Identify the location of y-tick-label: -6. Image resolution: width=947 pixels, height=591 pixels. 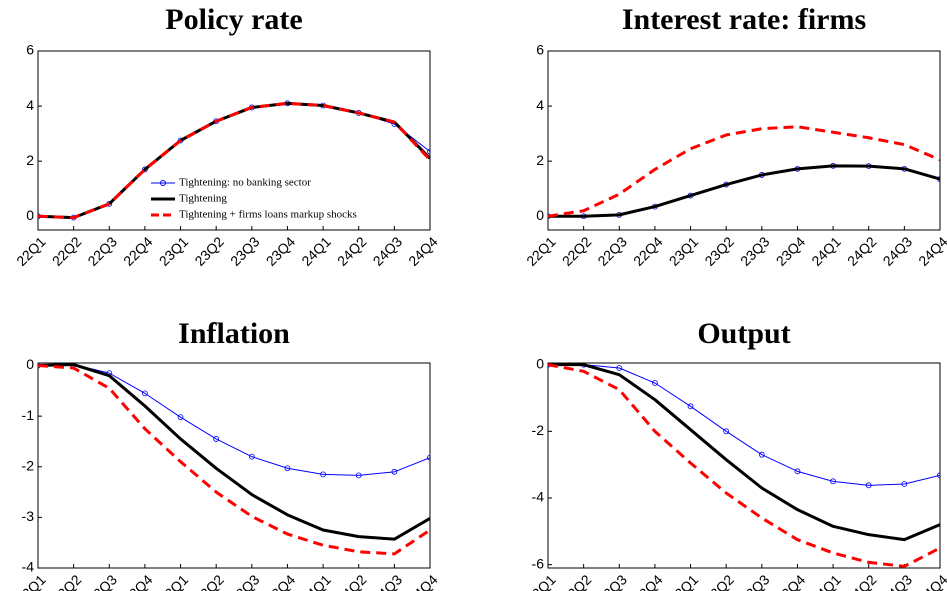
(538, 563).